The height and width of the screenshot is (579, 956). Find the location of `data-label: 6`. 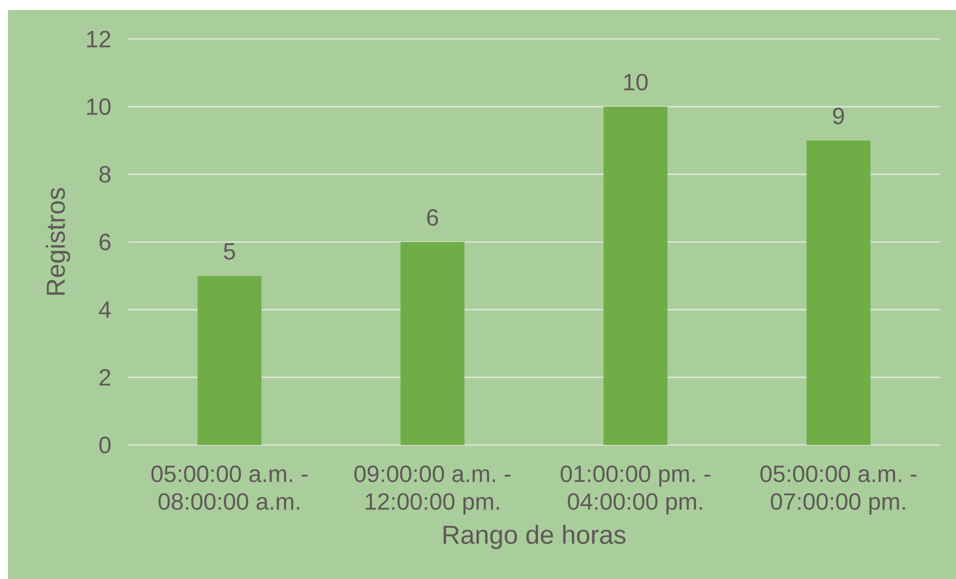

data-label: 6 is located at coordinates (432, 217).